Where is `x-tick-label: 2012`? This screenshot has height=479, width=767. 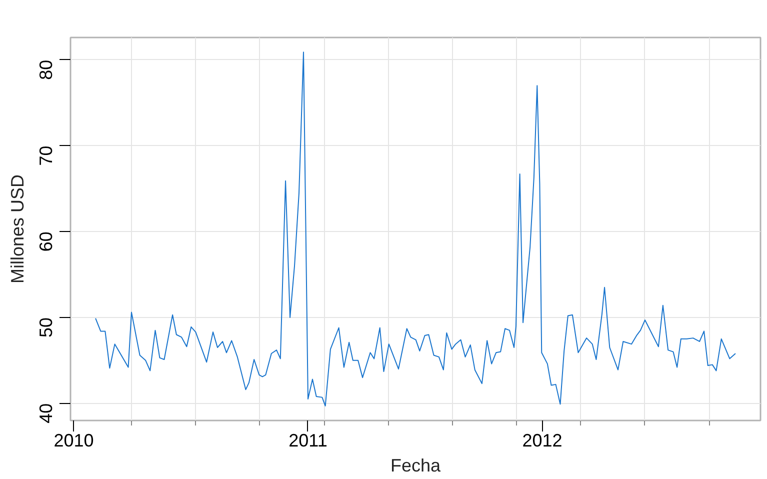
x-tick-label: 2012 is located at coordinates (542, 440).